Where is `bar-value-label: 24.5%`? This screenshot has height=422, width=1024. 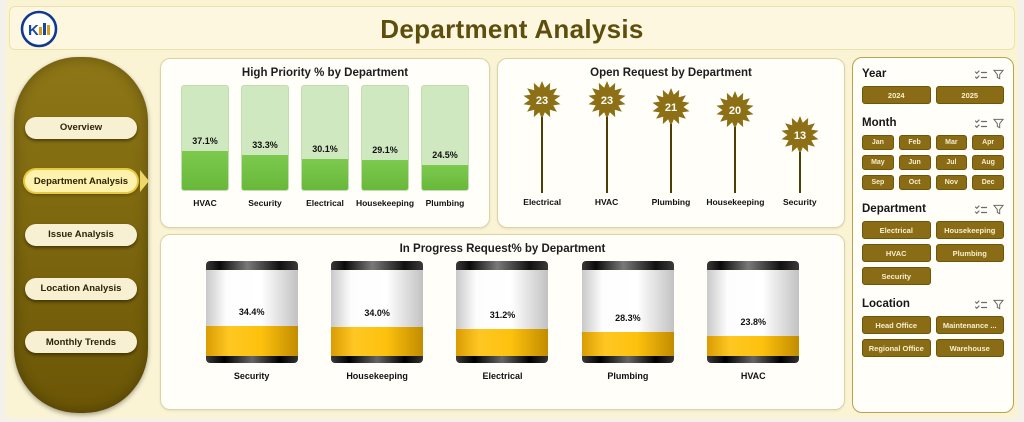
bar-value-label: 24.5% is located at coordinates (445, 154).